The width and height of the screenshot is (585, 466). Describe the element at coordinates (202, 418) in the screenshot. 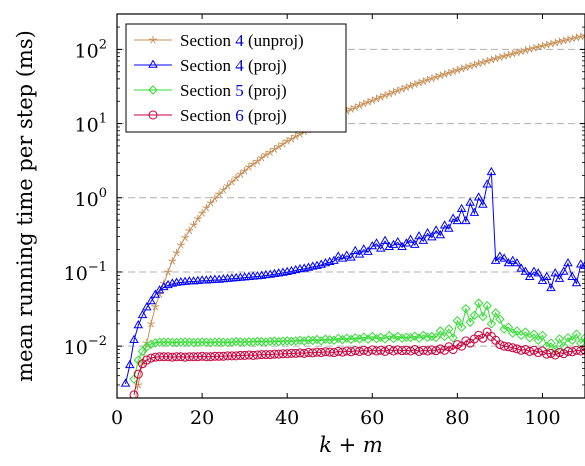

I see `x-tick-label: 20` at that location.